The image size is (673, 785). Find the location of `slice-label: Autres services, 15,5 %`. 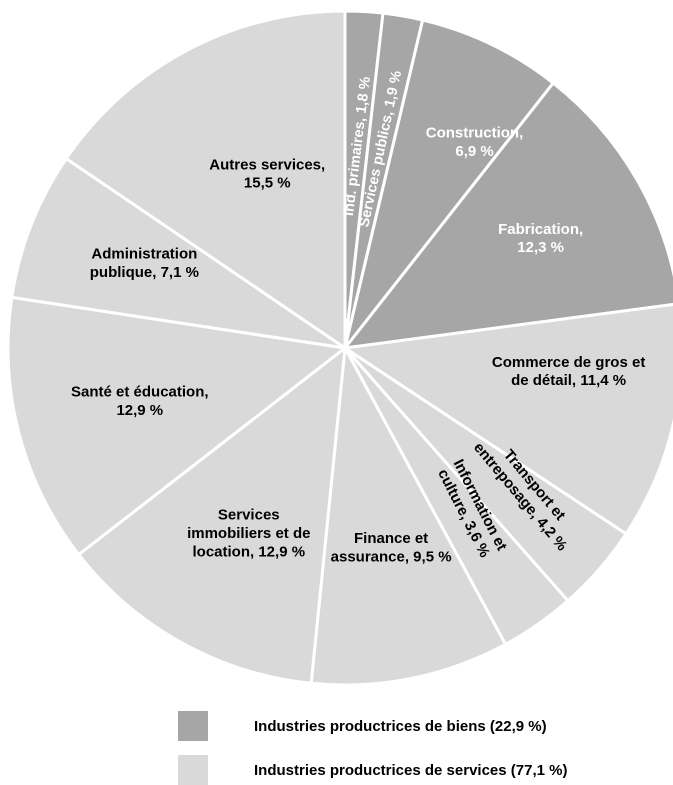

slice-label: Autres services, 15,5 % is located at coordinates (267, 173).